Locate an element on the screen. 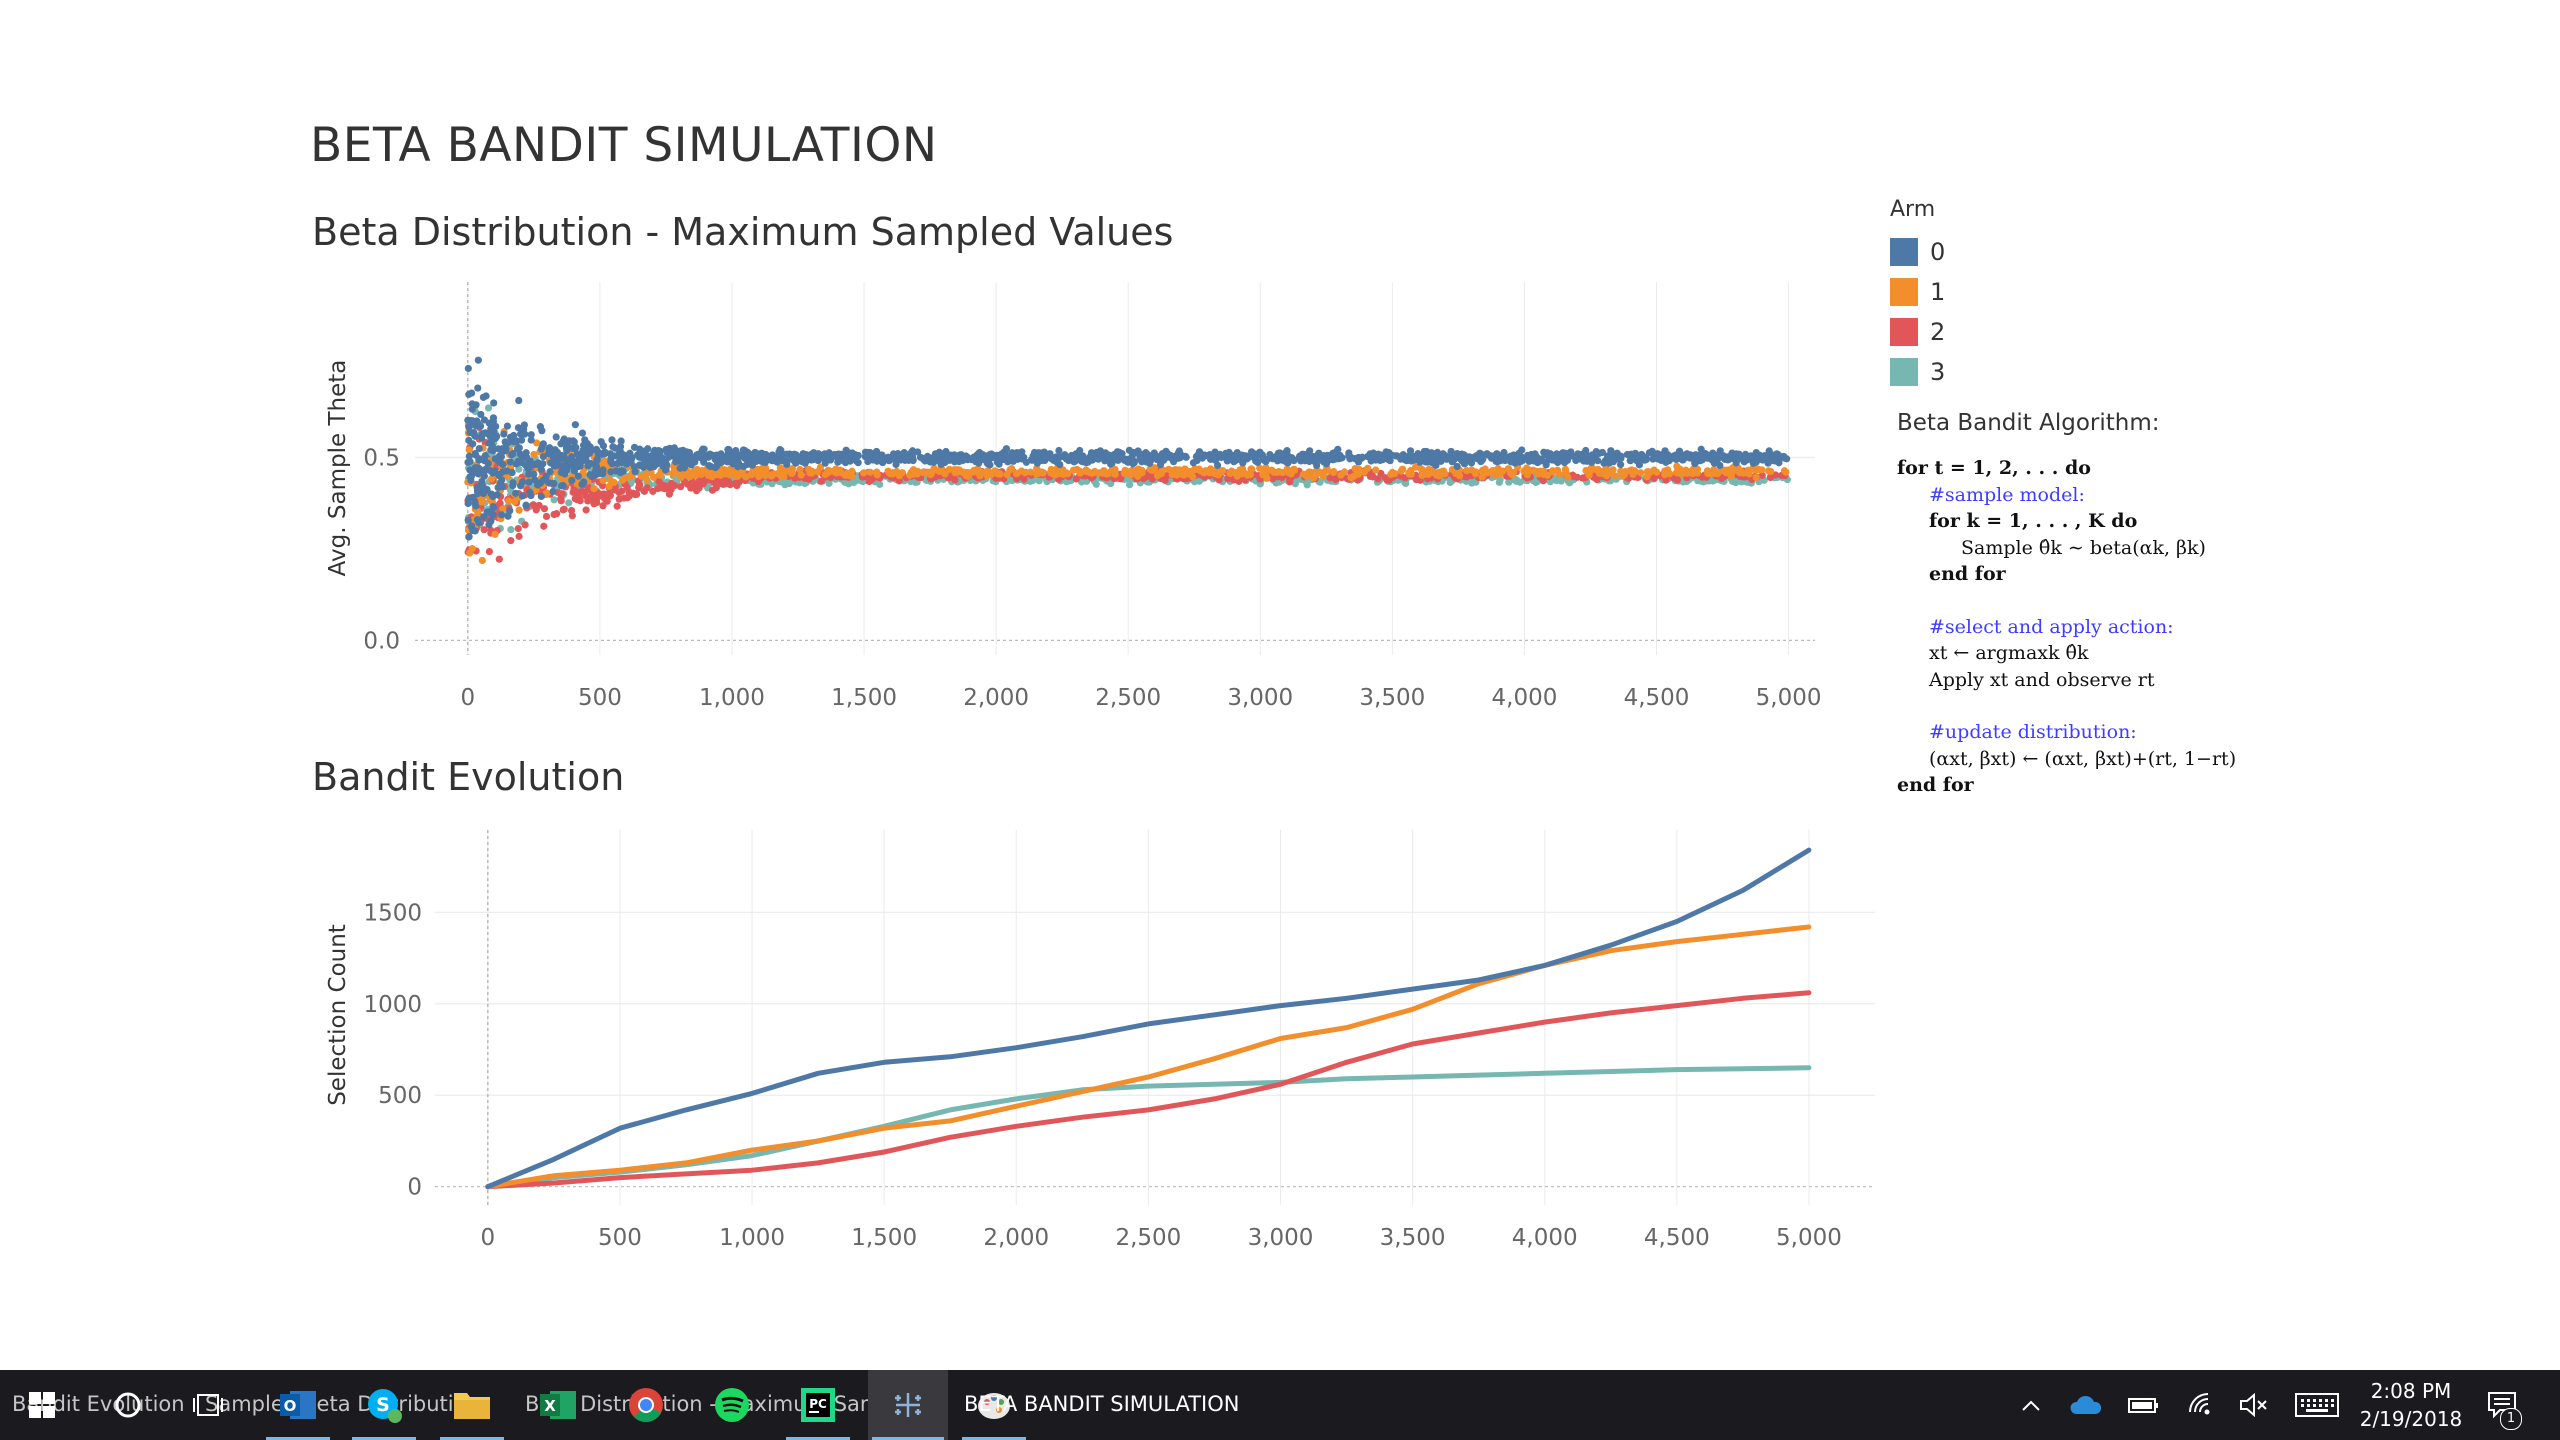  taskbar-window-label: Sample Theta Distribution is located at coordinates (342, 1404).